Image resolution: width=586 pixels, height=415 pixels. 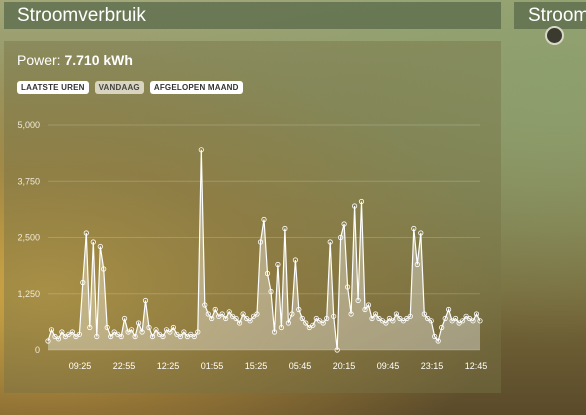 I want to click on toggle-knob, so click(x=554, y=35).